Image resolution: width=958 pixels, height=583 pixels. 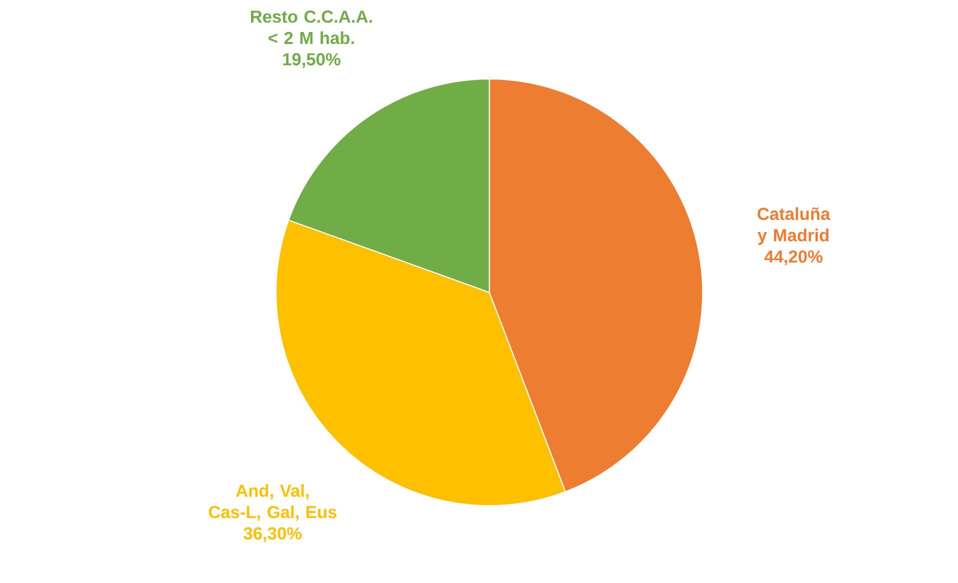 What do you see at coordinates (311, 60) in the screenshot?
I see `data-label: 19,50%` at bounding box center [311, 60].